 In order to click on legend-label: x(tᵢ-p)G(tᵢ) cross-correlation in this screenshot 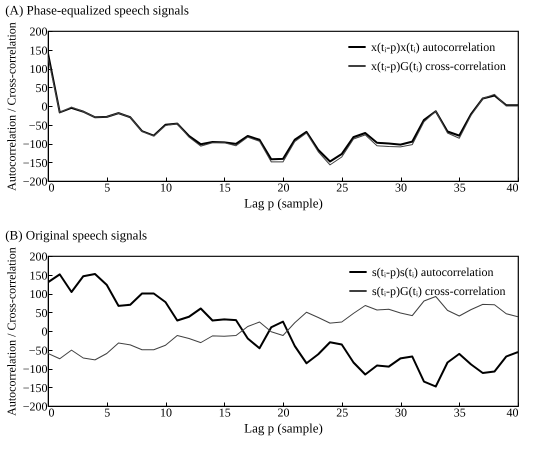, I will do `click(438, 66)`.